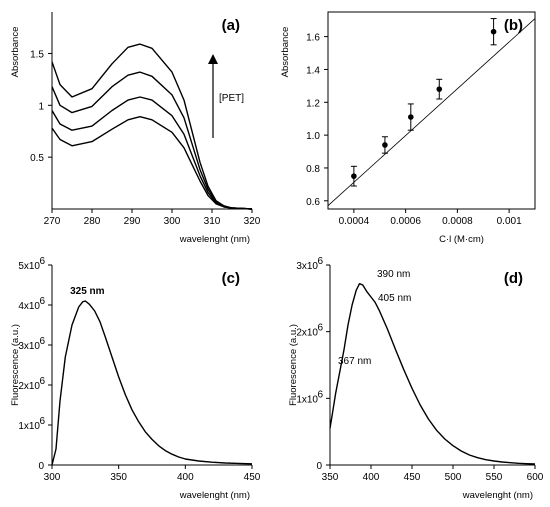 The width and height of the screenshot is (550, 507). I want to click on peak-label: 367 nm, so click(354, 361).